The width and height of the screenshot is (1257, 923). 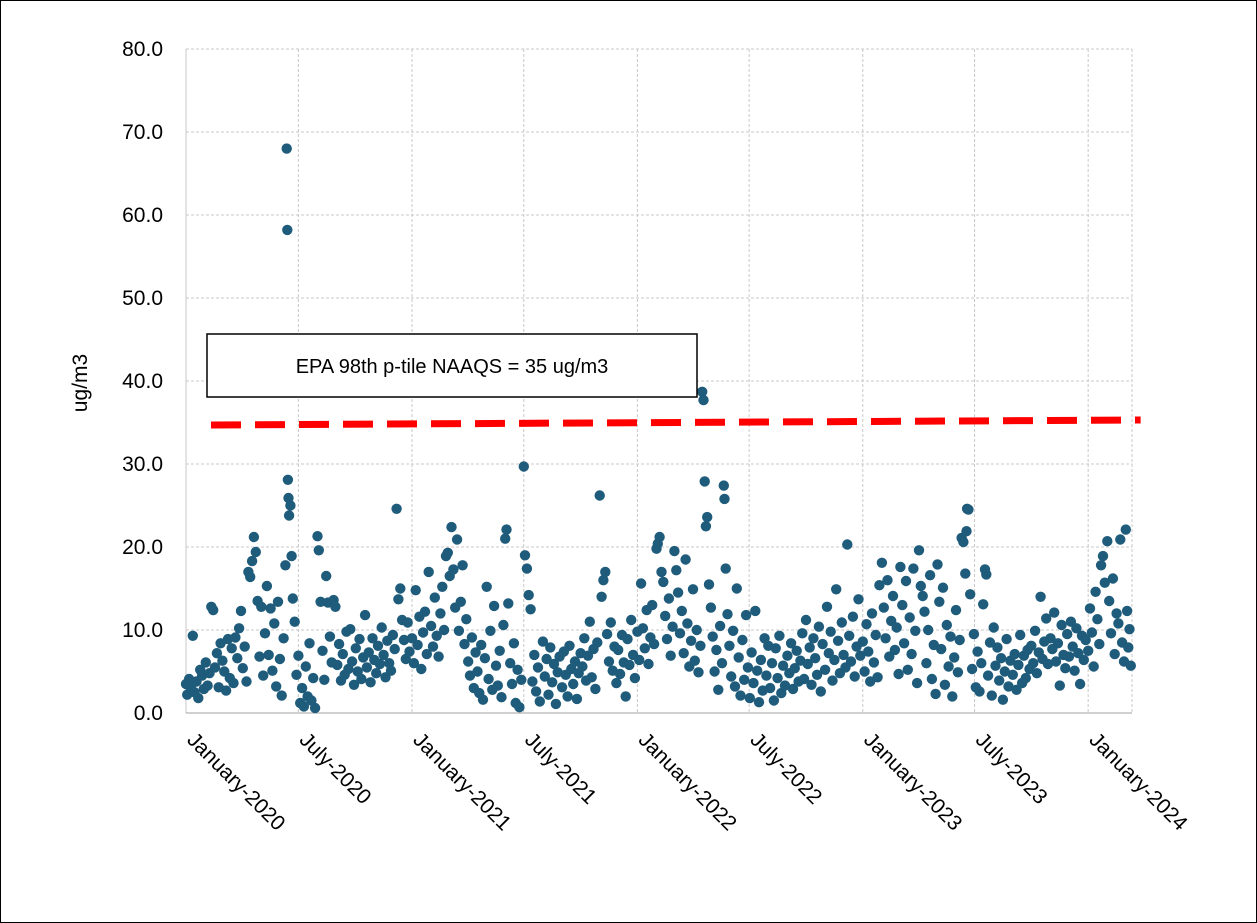 I want to click on y-axis-ticks: 0.0 10.0 20.0 30.0 40.0 50.0 60.0 70.0 80.0, so click(x=142, y=381).